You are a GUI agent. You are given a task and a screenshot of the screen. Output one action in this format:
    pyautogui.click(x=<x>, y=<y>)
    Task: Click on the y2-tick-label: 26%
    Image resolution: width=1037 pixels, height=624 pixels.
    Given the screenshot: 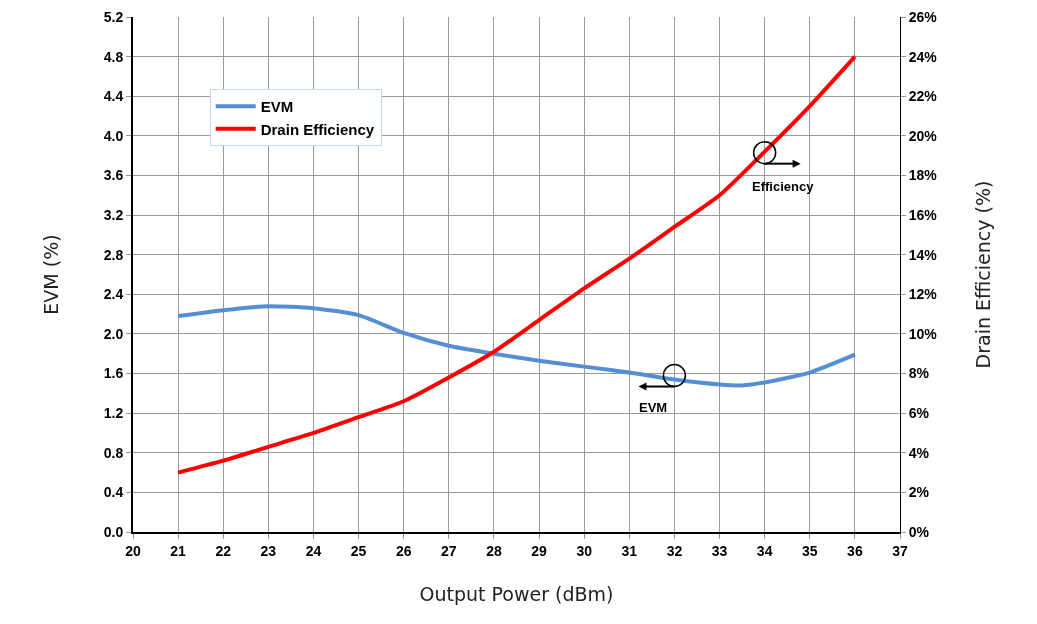 What is the action you would take?
    pyautogui.click(x=923, y=16)
    